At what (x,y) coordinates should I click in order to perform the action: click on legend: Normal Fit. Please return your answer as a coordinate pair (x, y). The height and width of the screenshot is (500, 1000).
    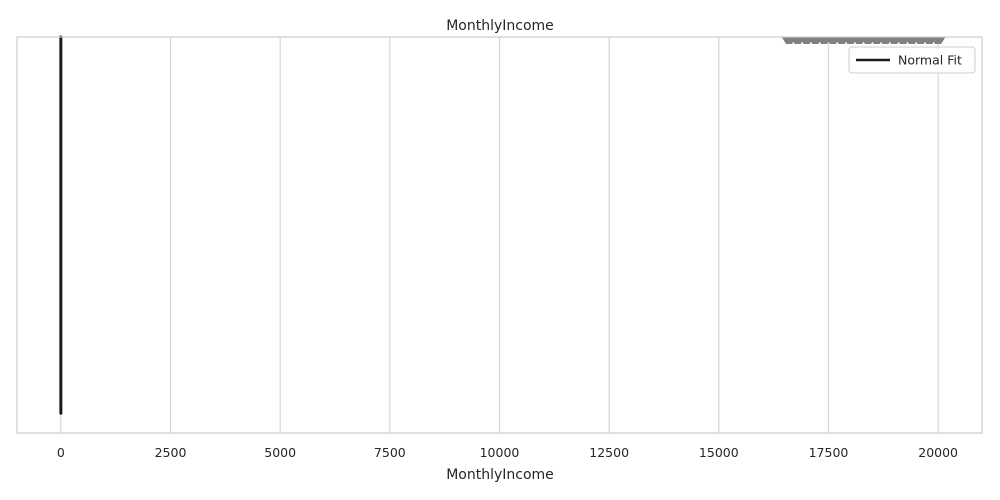
    Looking at the image, I should click on (912, 60).